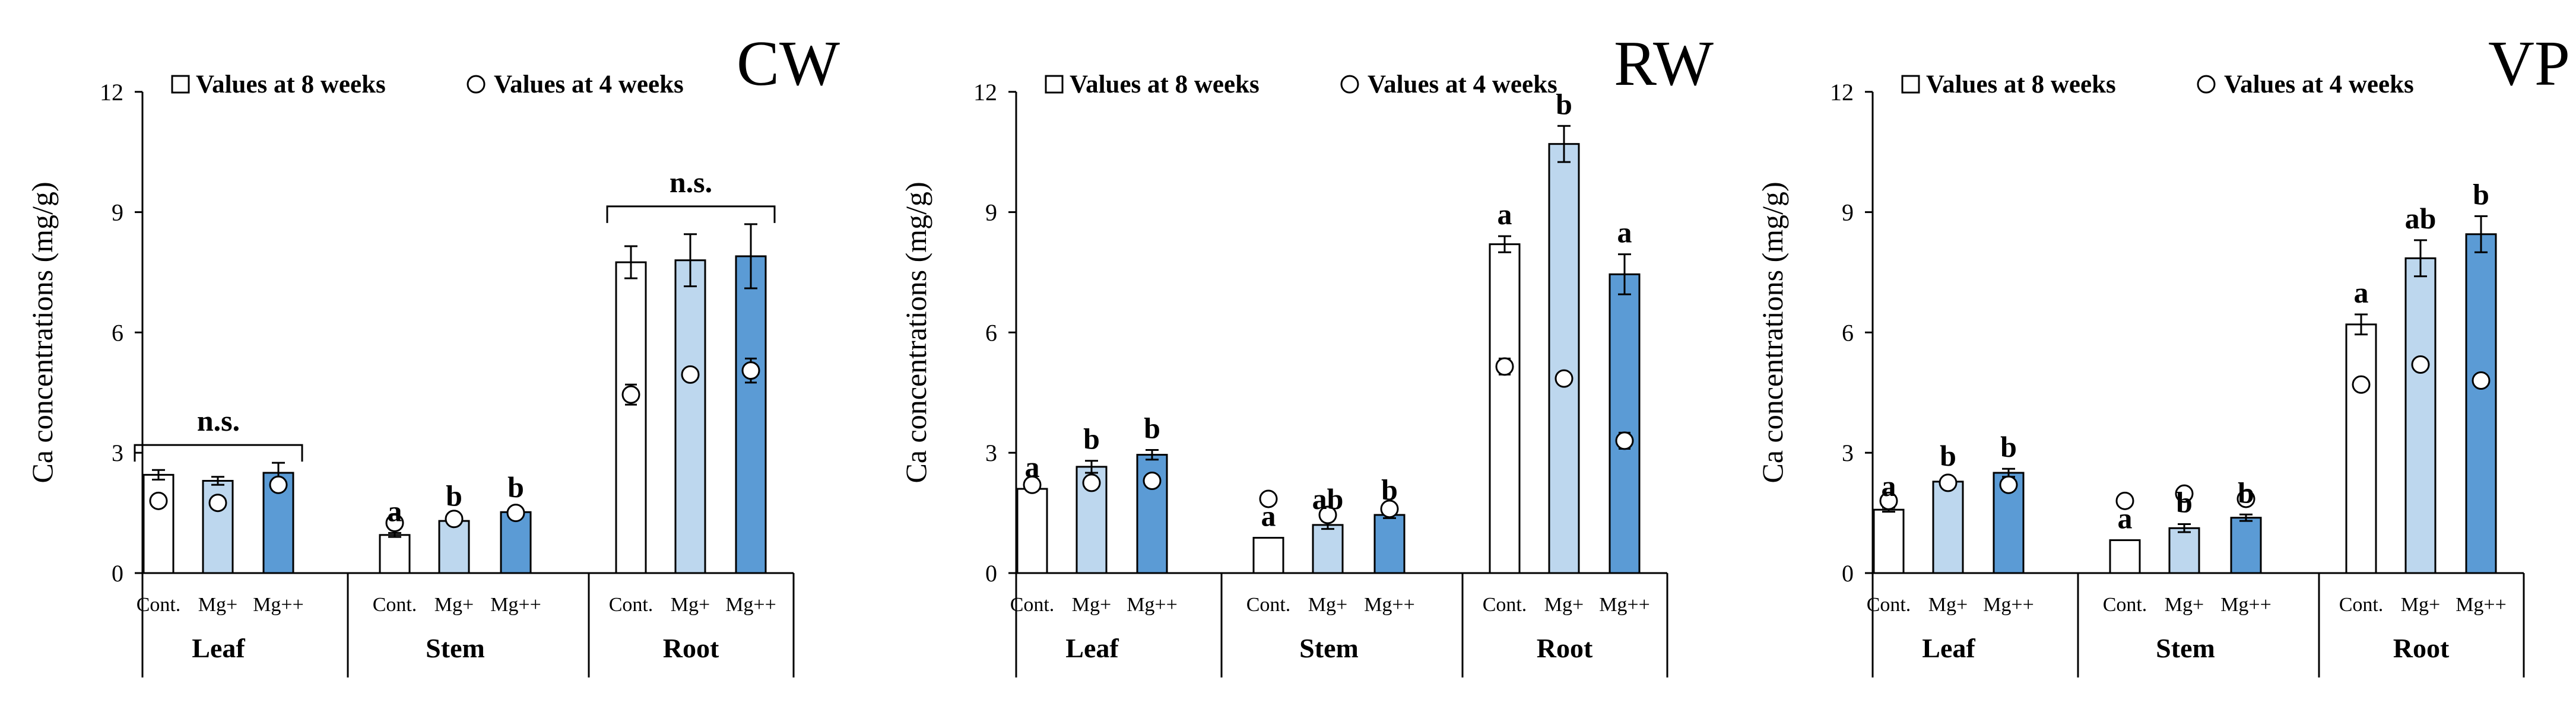 The height and width of the screenshot is (719, 2576). I want to click on group-leaf: Cont. a Mg+ b Mg++ b Leaf, so click(1950, 547).